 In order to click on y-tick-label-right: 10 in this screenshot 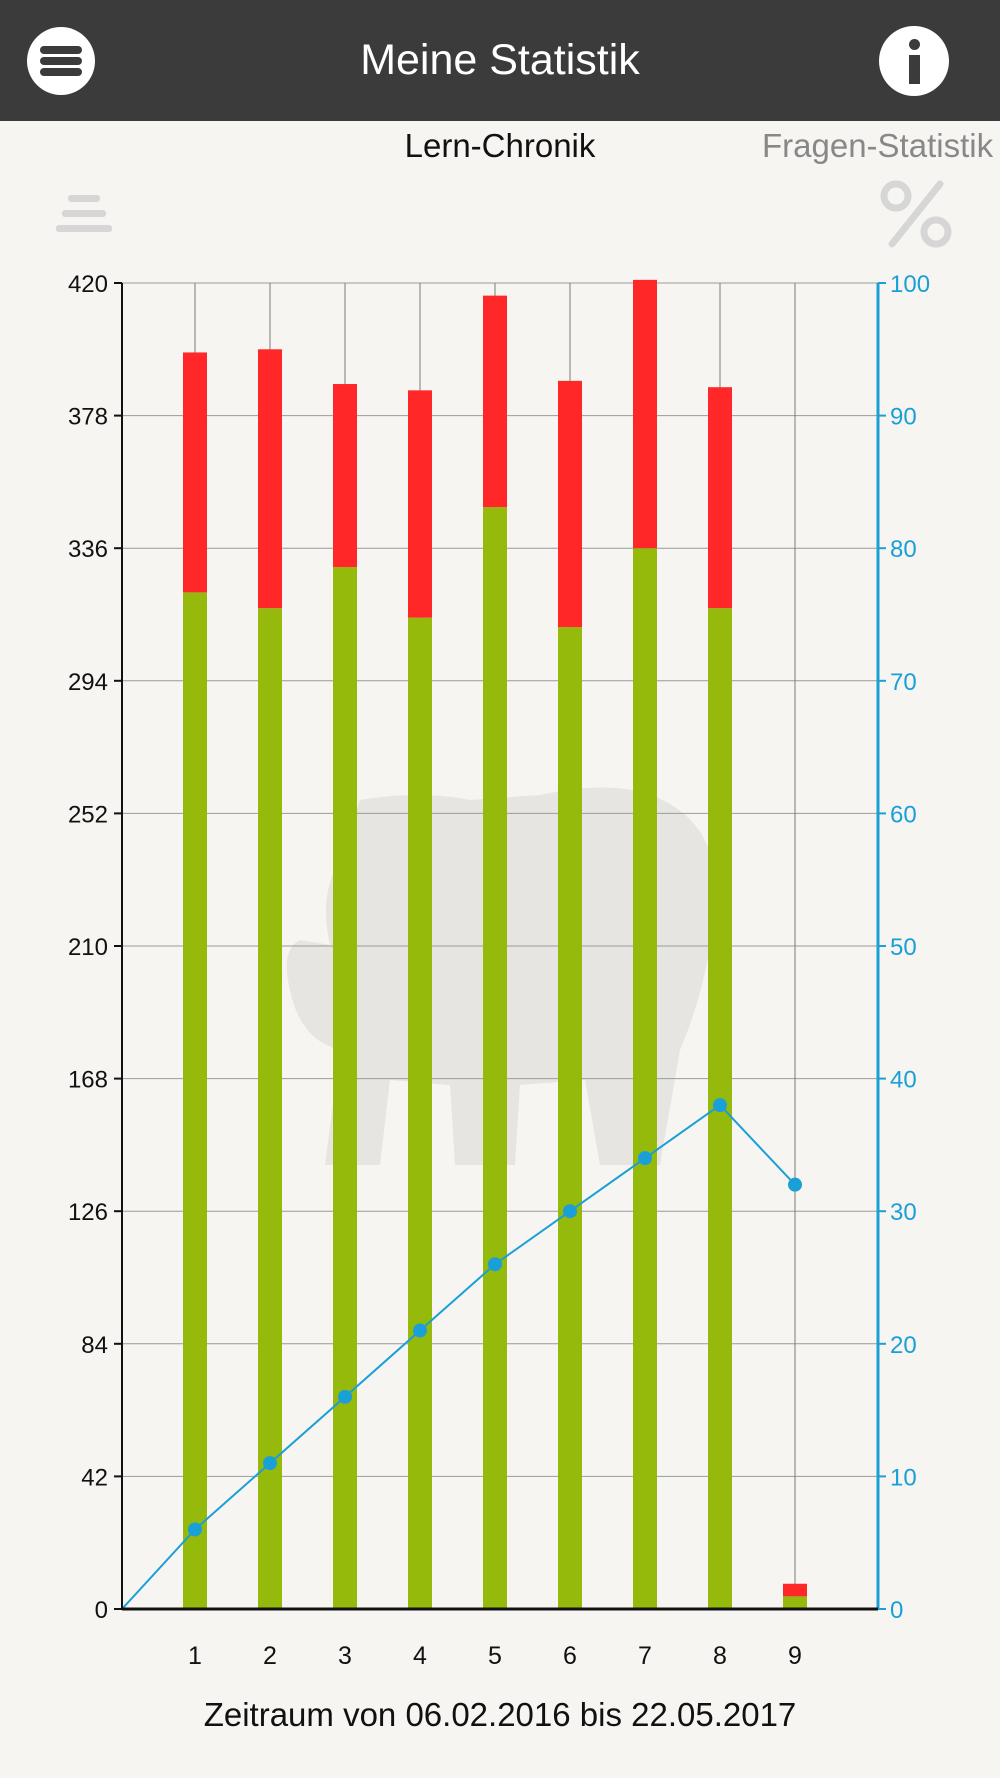, I will do `click(903, 1477)`.